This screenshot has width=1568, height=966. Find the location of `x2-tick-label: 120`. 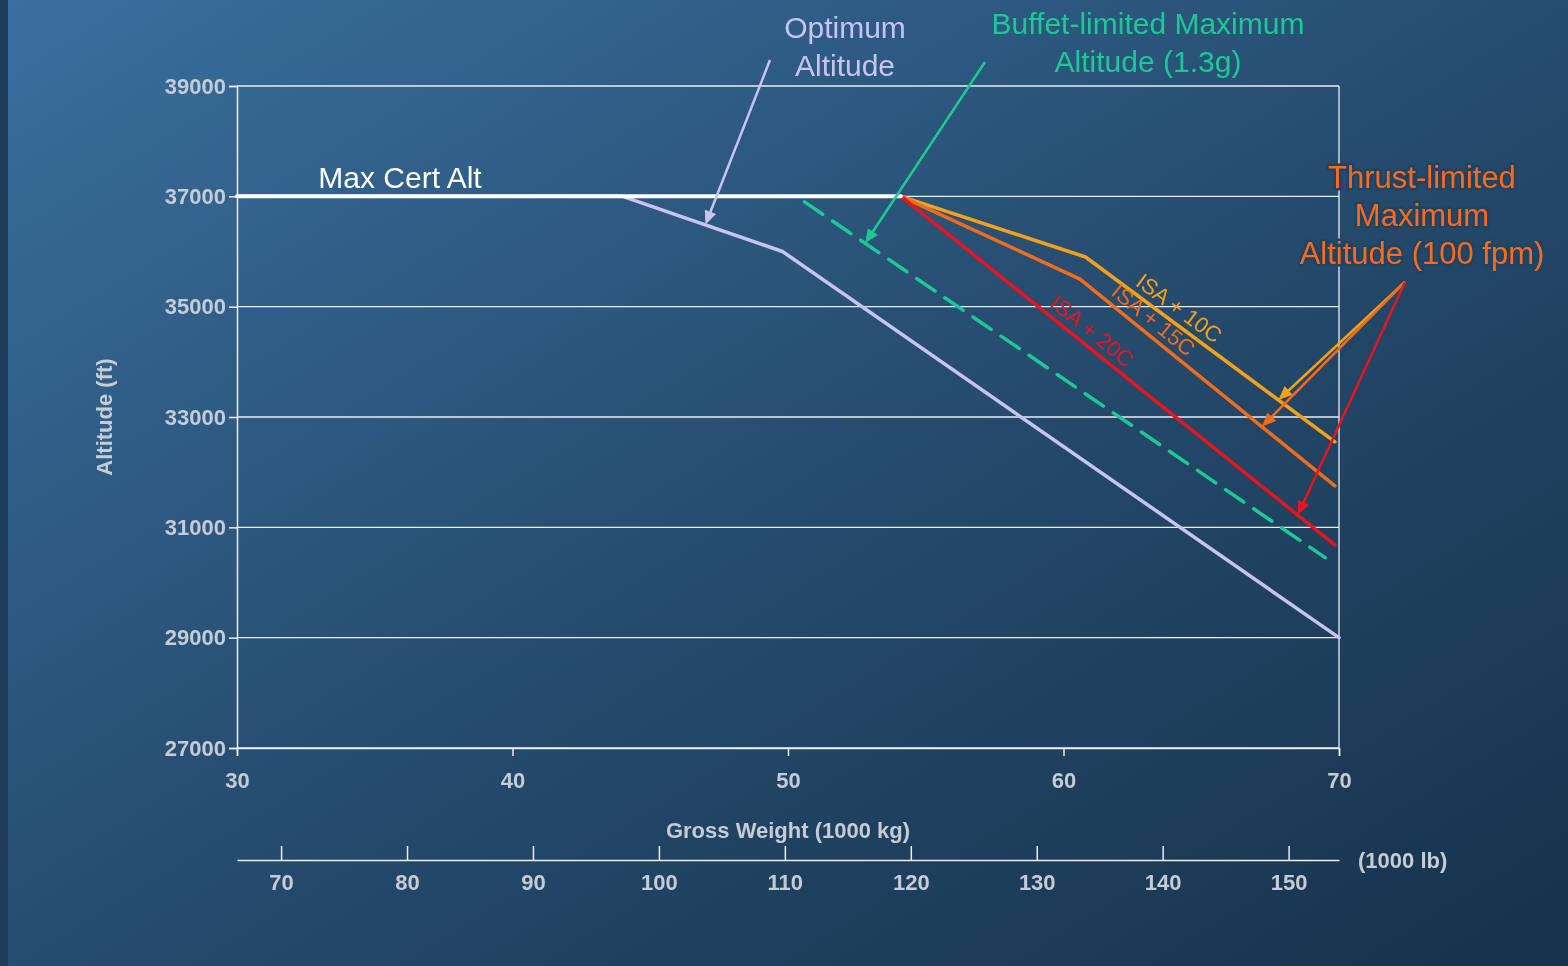

x2-tick-label: 120 is located at coordinates (911, 882).